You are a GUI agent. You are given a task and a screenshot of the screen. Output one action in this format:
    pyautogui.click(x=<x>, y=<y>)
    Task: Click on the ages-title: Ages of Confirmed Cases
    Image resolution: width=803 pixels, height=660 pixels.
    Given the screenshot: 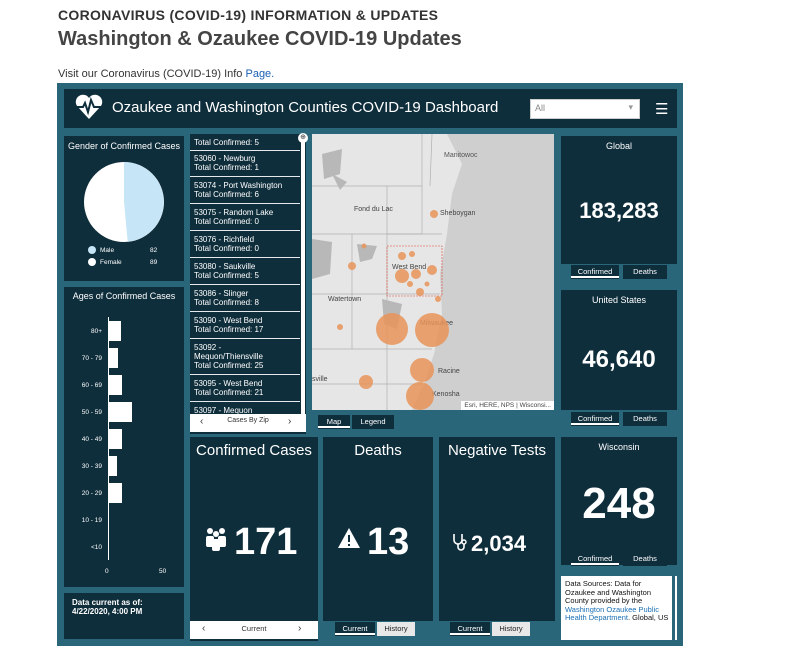 What is the action you would take?
    pyautogui.click(x=124, y=296)
    